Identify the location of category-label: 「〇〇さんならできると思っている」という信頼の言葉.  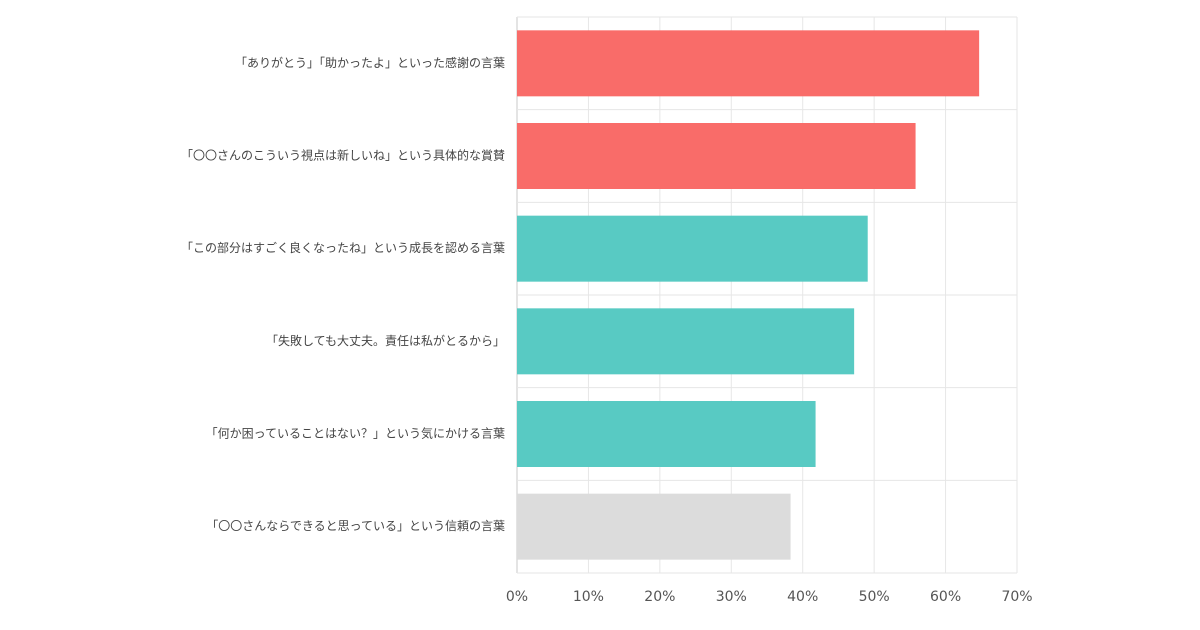
(355, 526).